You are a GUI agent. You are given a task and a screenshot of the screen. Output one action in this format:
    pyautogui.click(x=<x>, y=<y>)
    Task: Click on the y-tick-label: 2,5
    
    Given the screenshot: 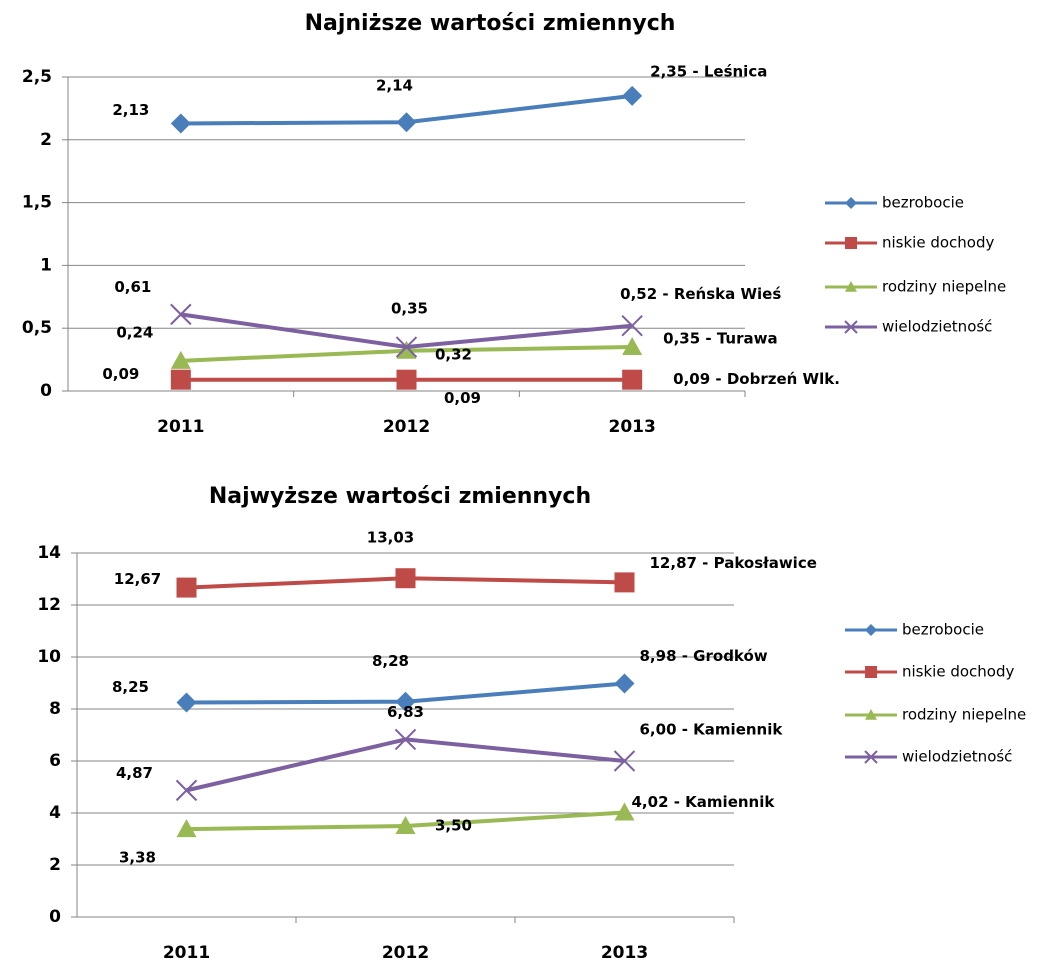 What is the action you would take?
    pyautogui.click(x=37, y=77)
    